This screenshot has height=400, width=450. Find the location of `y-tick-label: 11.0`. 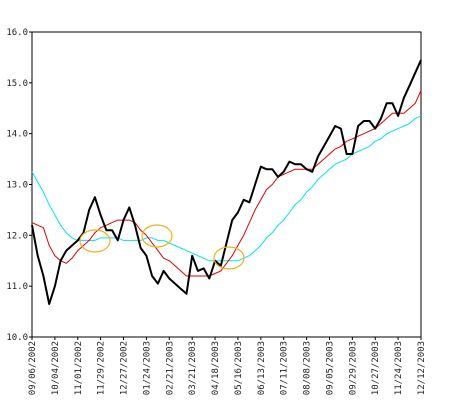

y-tick-label: 11.0 is located at coordinates (17, 287).